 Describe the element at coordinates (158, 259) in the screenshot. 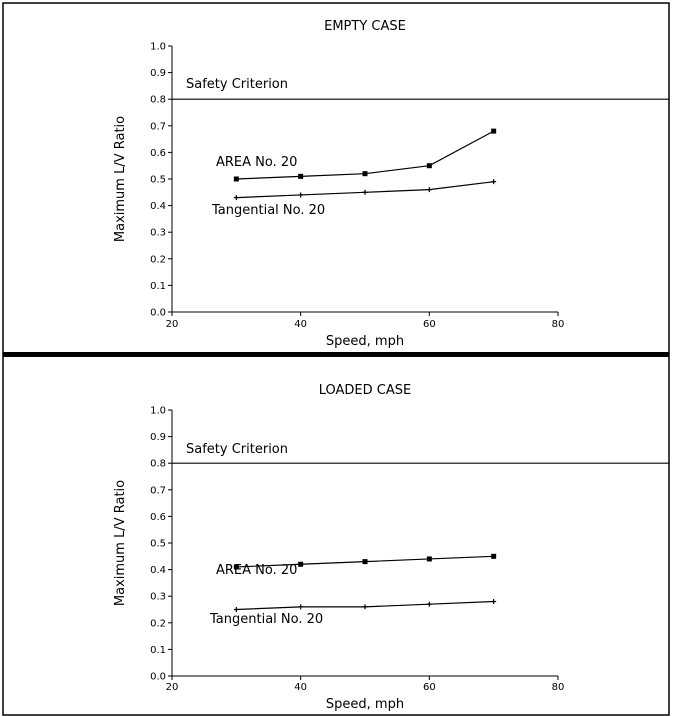

I see `empty-y-tick-label: 0.2` at that location.